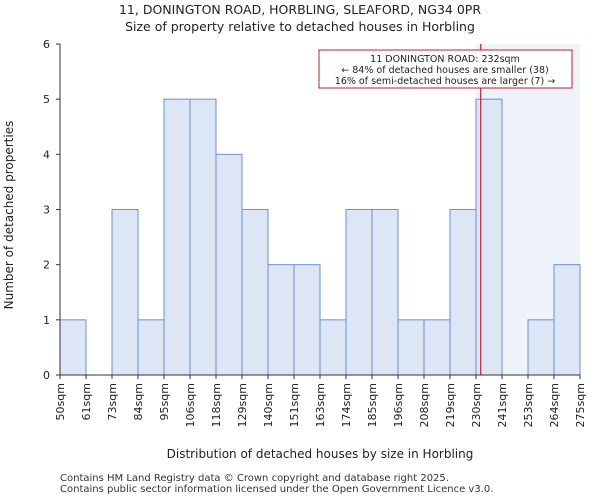  Describe the element at coordinates (46, 210) in the screenshot. I see `y-tick-label: 3` at that location.